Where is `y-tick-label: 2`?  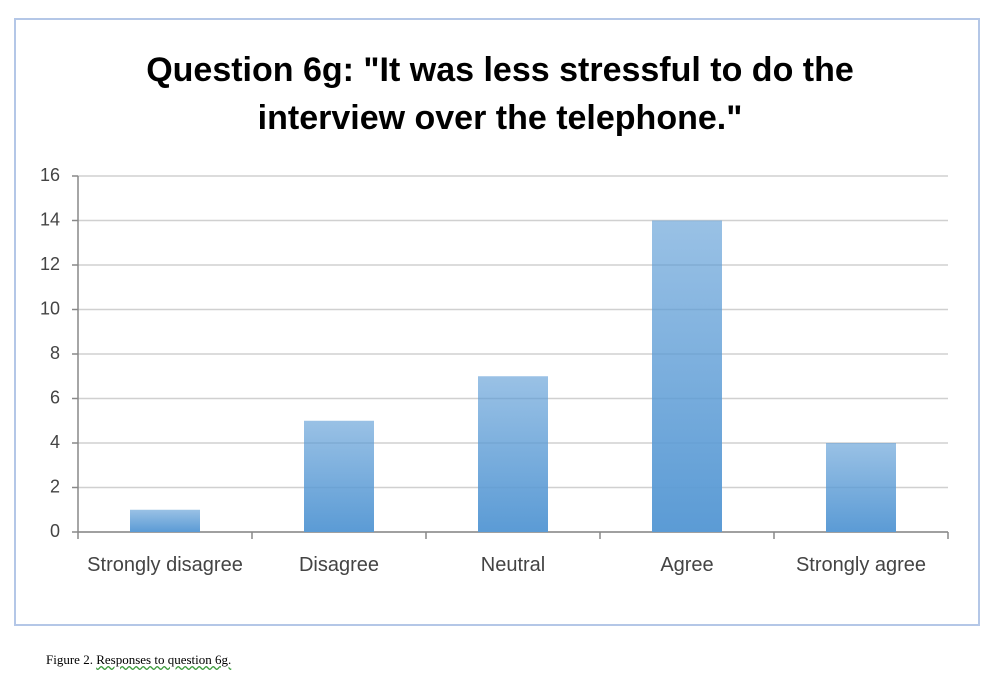 y-tick-label: 2 is located at coordinates (55, 486).